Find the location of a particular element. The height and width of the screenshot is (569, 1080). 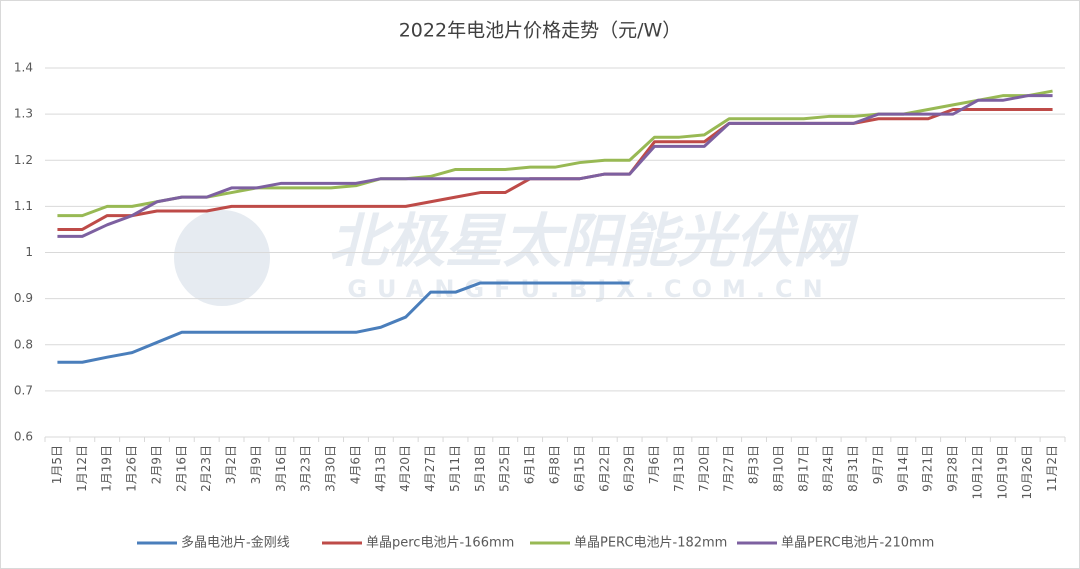

x-tick-label: 6月1日 is located at coordinates (530, 464).